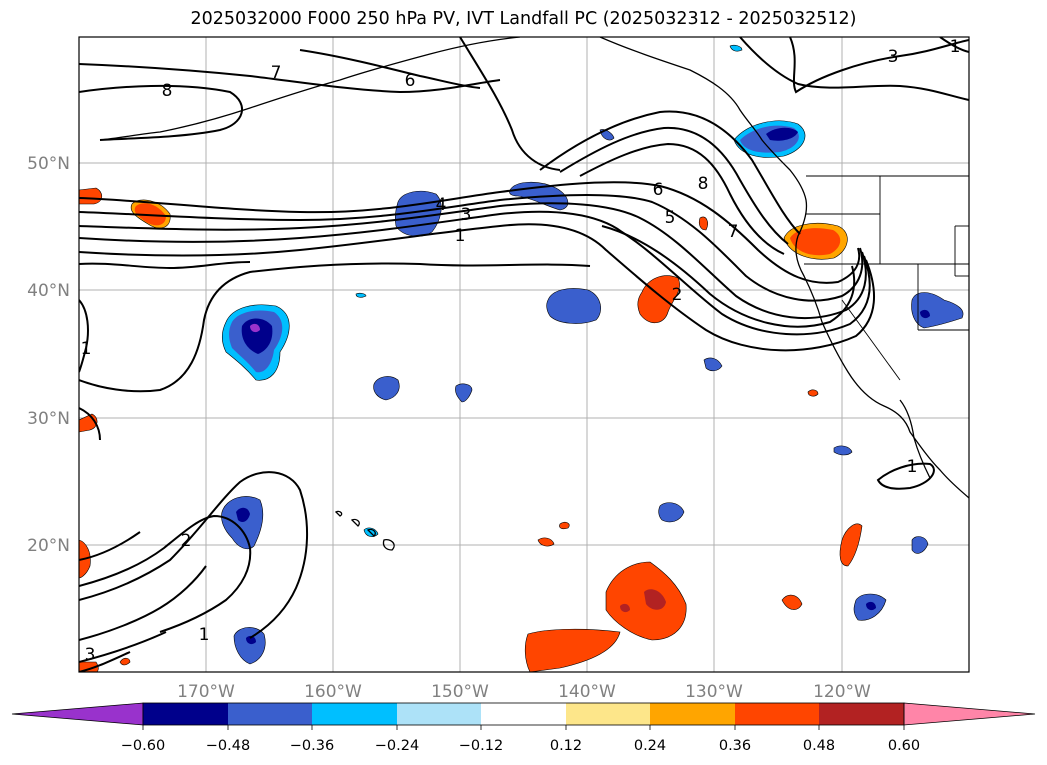 The width and height of the screenshot is (1047, 765). I want to click on hawaii-islands, so click(364, 530).